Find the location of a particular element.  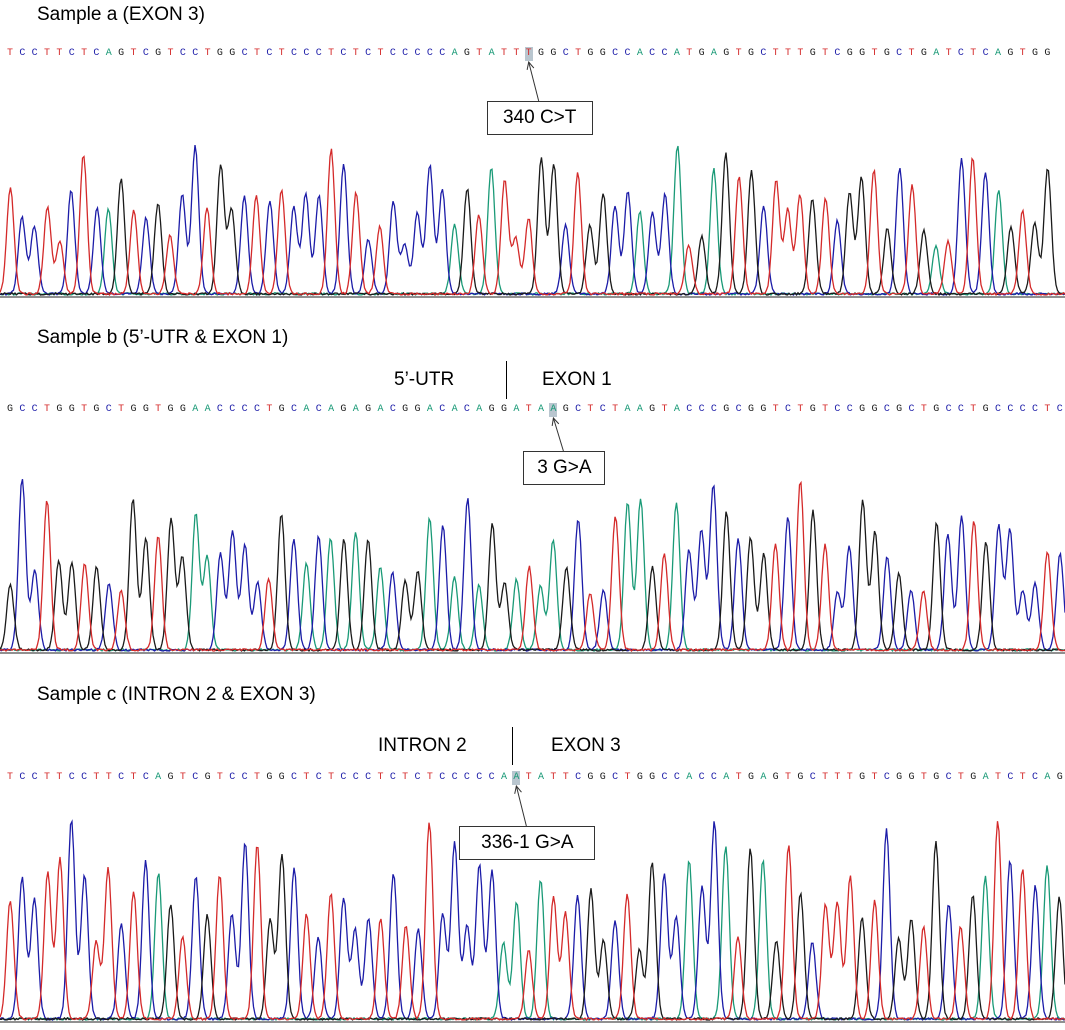

panel-title: Sample c (INTRON 2 & EXON 3) is located at coordinates (176, 694).